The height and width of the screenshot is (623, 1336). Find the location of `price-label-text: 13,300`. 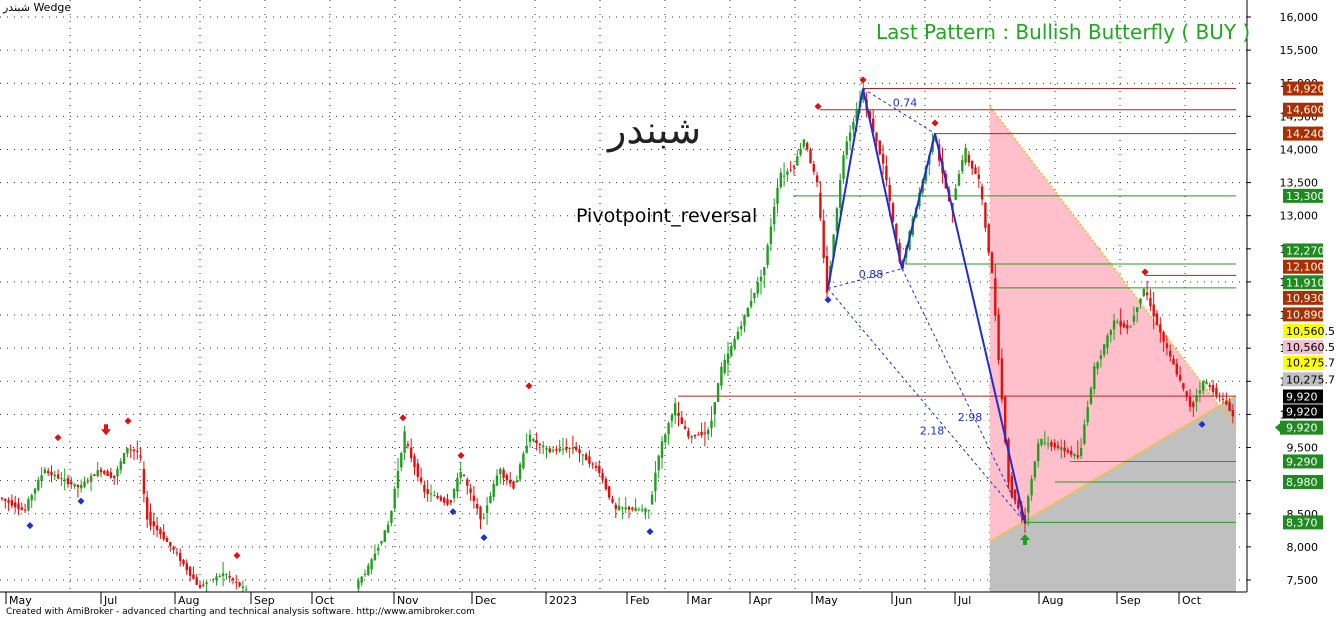

price-label-text: 13,300 is located at coordinates (1305, 196).